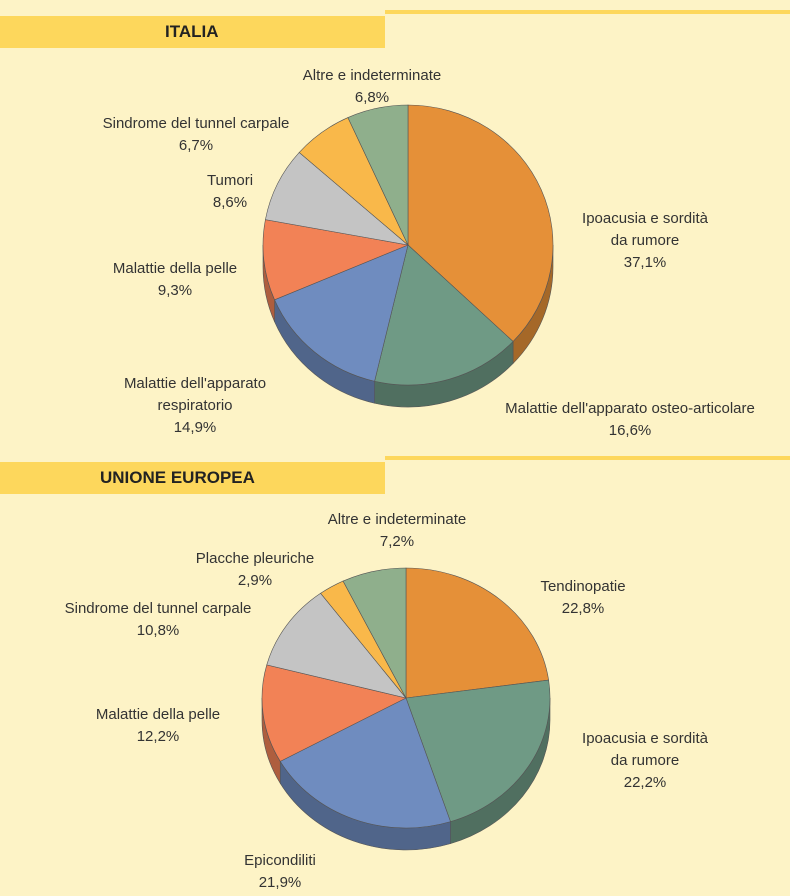 This screenshot has width=790, height=896. I want to click on category-name: Malattie dell'apparato respiratorio, so click(195, 394).